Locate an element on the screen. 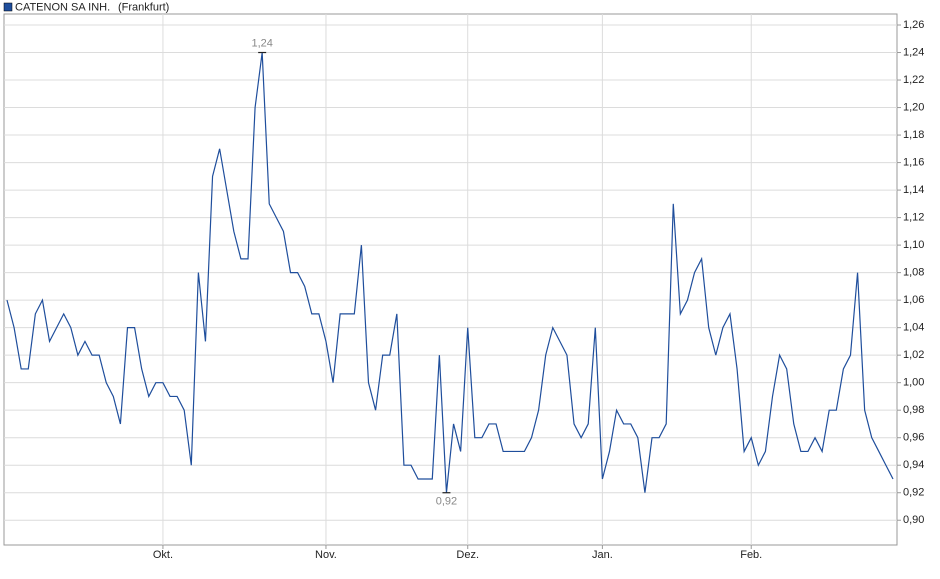  annotation-label: 0,92 is located at coordinates (446, 502).